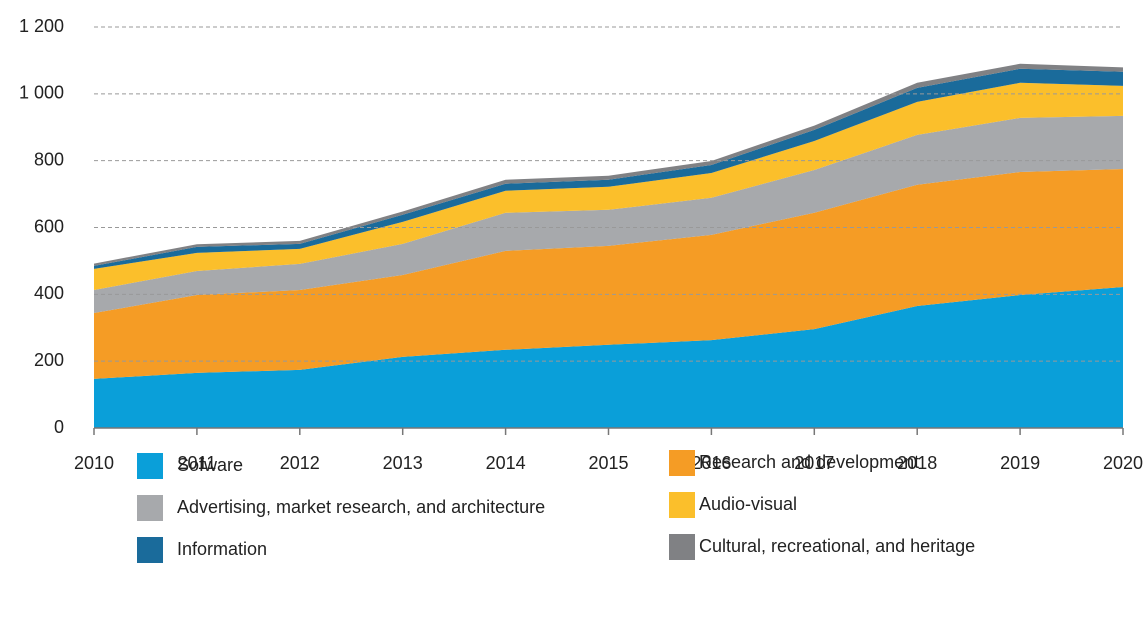 The height and width of the screenshot is (626, 1143). What do you see at coordinates (59, 427) in the screenshot?
I see `y-tick-label: 0` at bounding box center [59, 427].